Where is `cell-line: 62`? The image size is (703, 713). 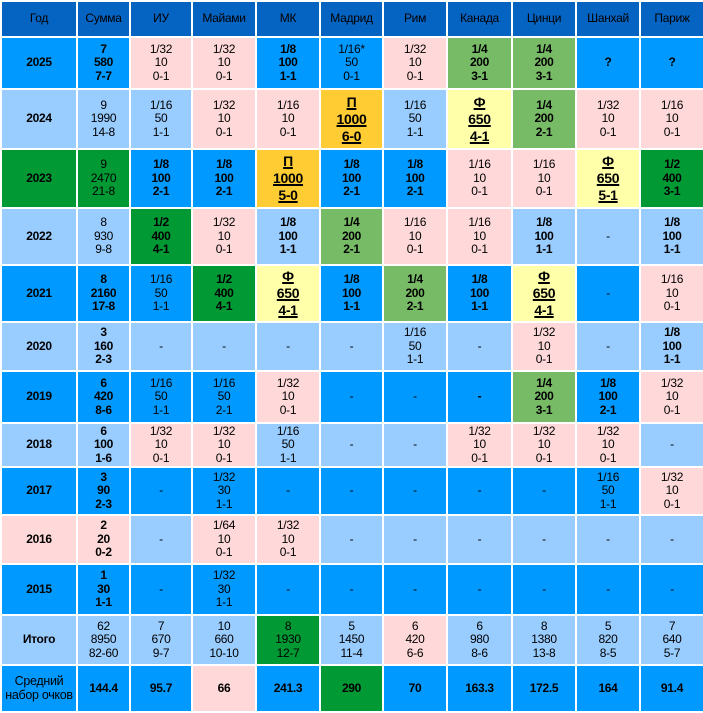 cell-line: 62 is located at coordinates (103, 625).